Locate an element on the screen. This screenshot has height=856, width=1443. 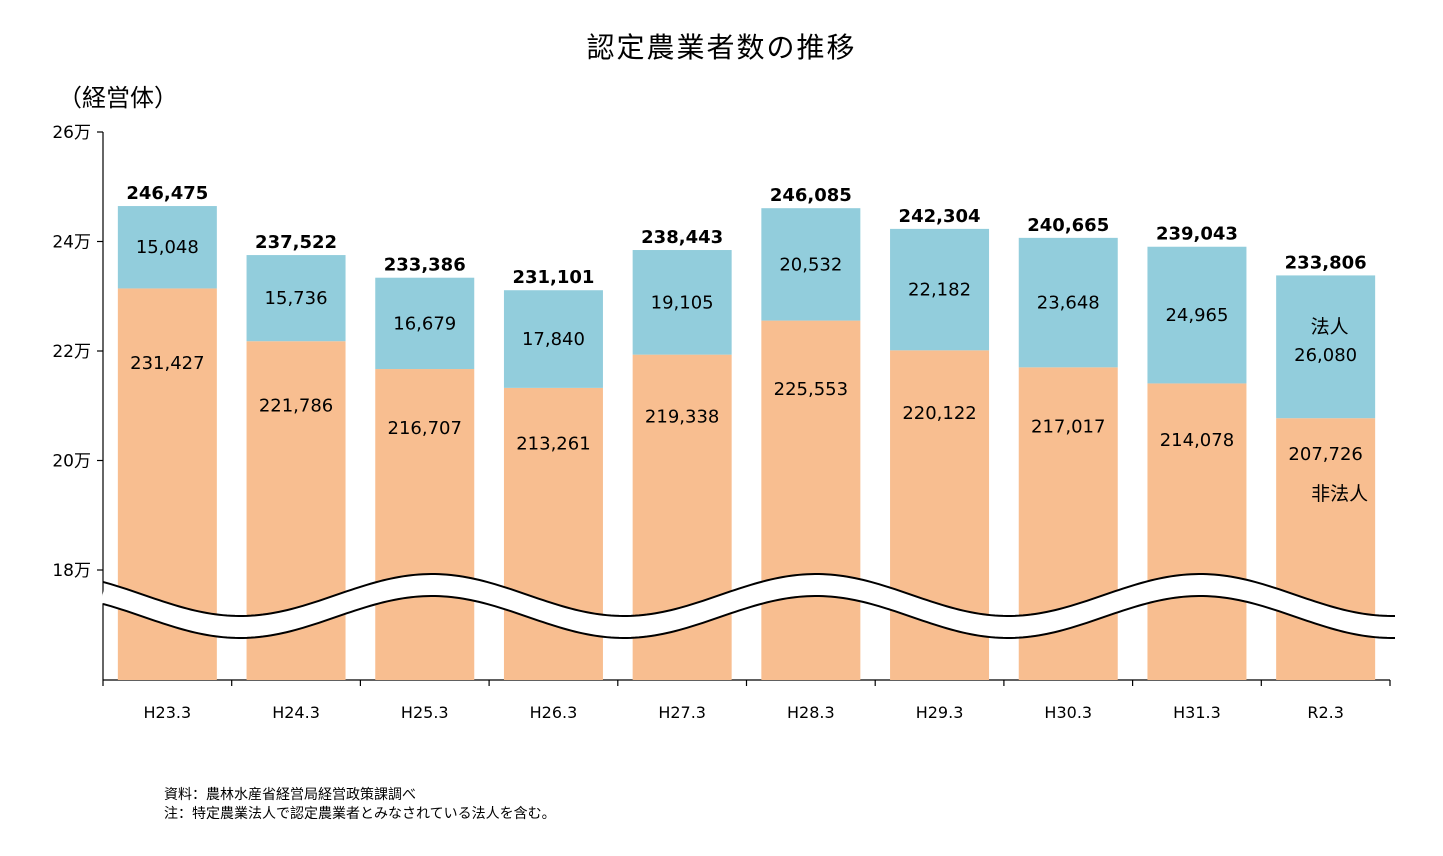
x-tick-label: H30.3 is located at coordinates (1068, 712).